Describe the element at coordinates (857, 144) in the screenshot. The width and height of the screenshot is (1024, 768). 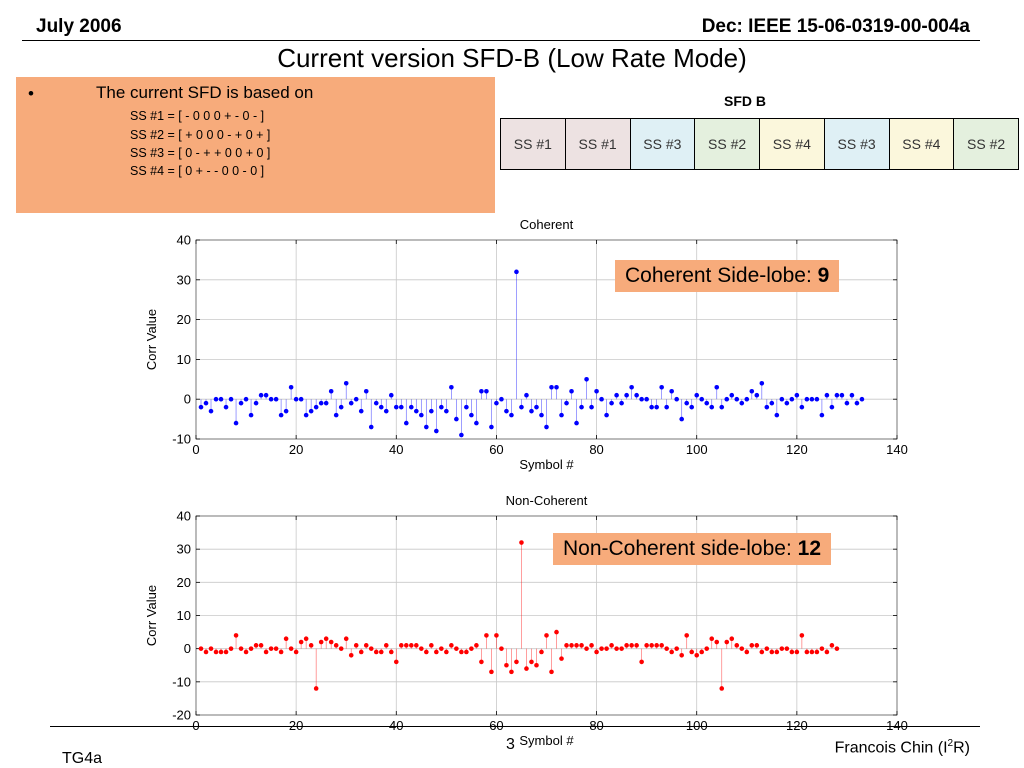
I see `sfd-cell: SS #3` at that location.